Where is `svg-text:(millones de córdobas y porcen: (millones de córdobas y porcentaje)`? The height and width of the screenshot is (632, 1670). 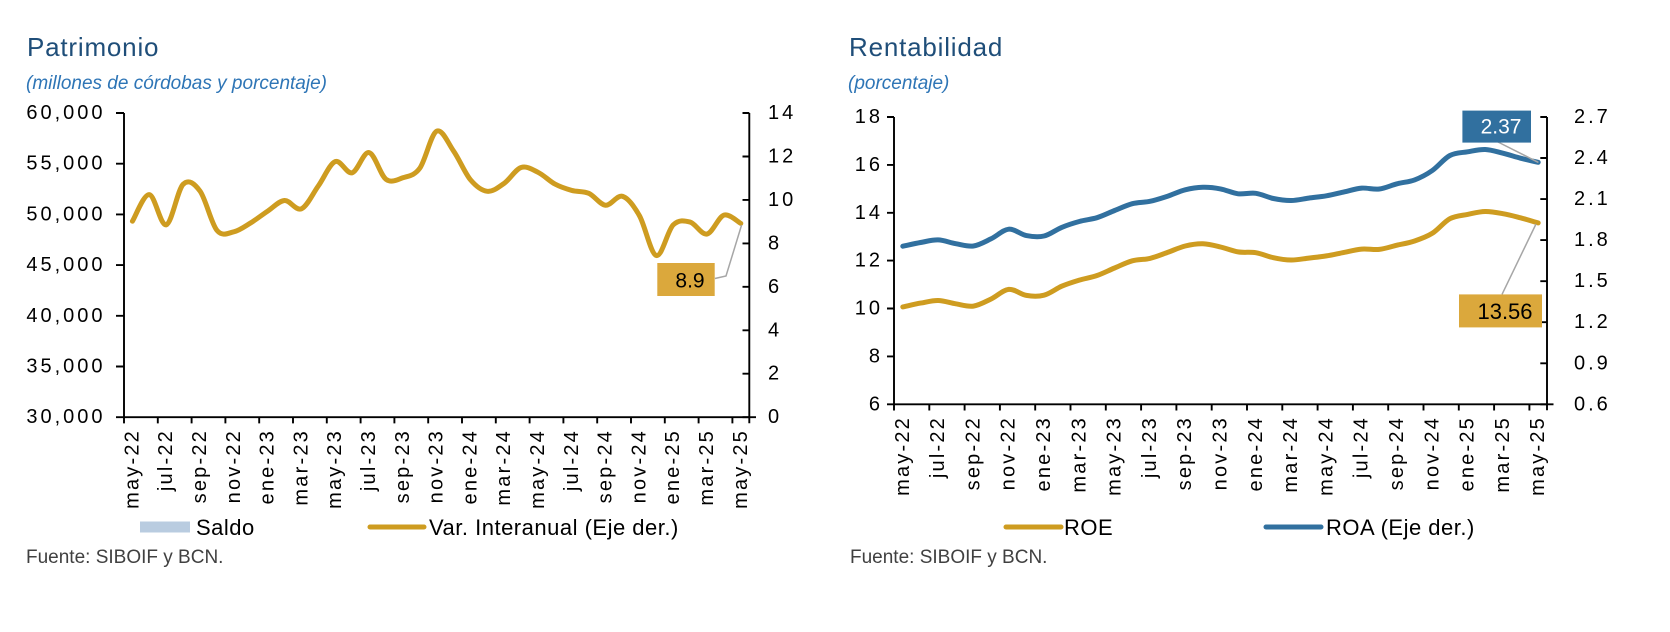
svg-text:(millones de córdobas y porcen: (millones de córdobas y porcentaje) is located at coordinates (176, 83).